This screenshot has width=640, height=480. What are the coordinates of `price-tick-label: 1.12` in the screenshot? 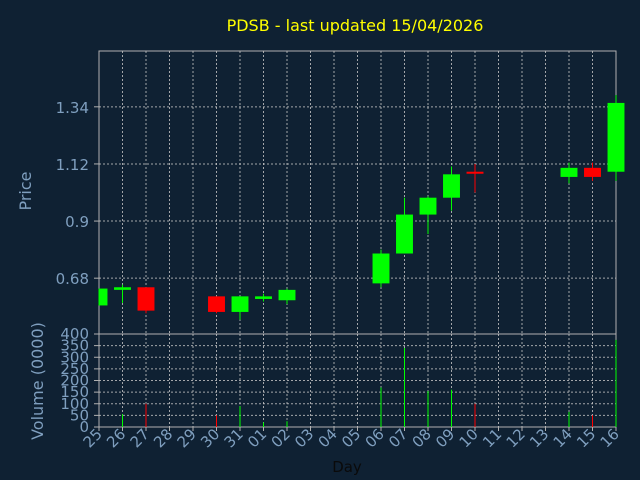 It's located at (72, 165).